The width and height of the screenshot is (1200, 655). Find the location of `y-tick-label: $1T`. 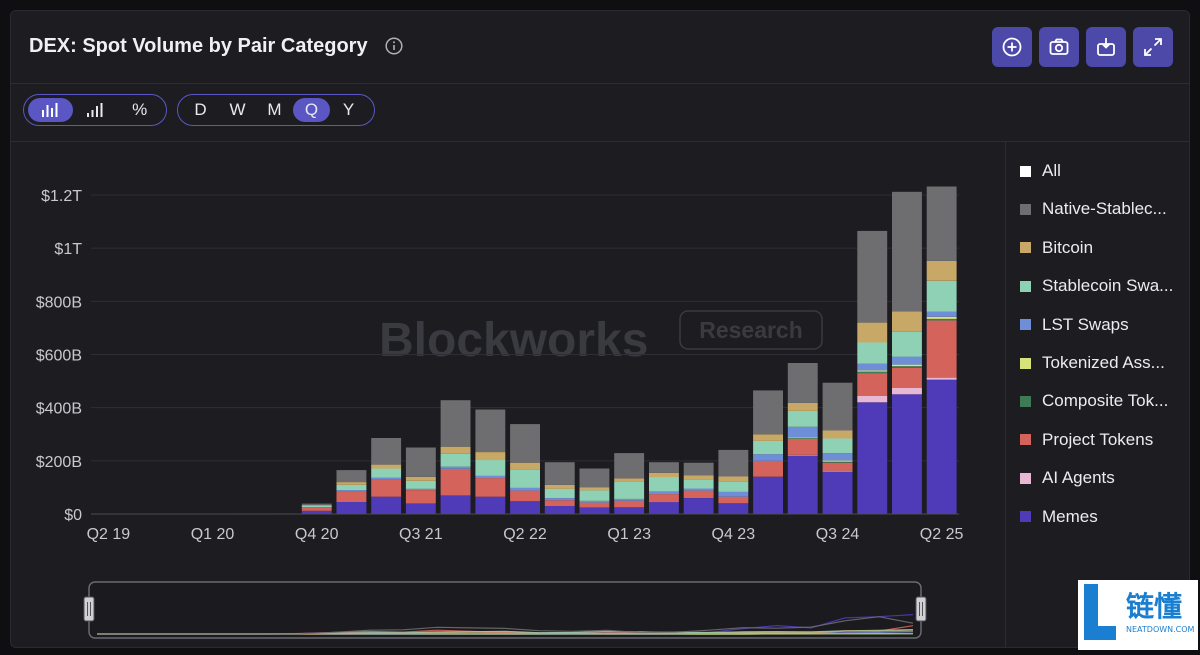

y-tick-label: $1T is located at coordinates (68, 249).